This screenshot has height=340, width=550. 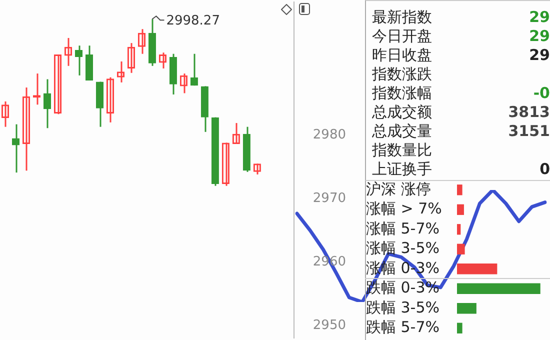 What do you see at coordinates (529, 112) in the screenshot?
I see `text: 3813` at bounding box center [529, 112].